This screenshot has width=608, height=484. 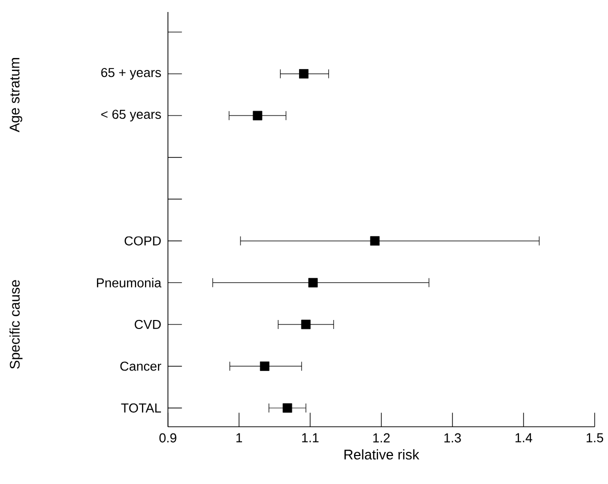 What do you see at coordinates (141, 366) in the screenshot?
I see `y-tick-label: Cancer` at bounding box center [141, 366].